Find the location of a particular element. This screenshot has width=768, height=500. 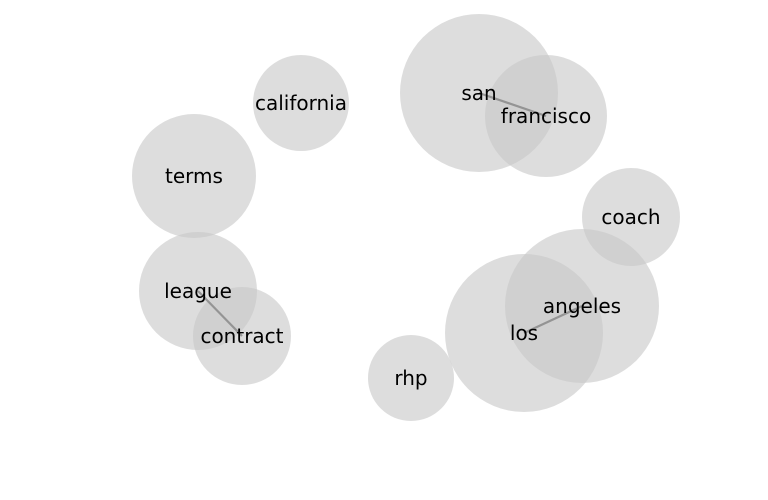

node-bubble-rhp is located at coordinates (411, 378).